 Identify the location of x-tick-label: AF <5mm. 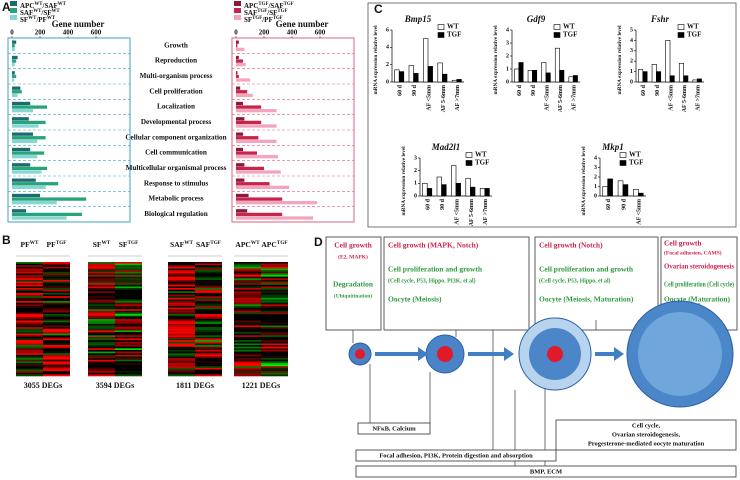
(429, 98).